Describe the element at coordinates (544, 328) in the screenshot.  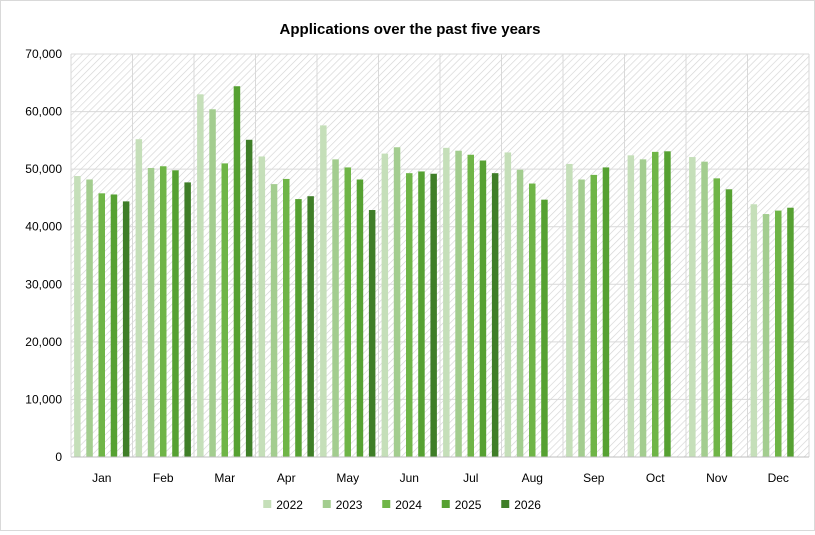
I see `bar-2025-aug` at that location.